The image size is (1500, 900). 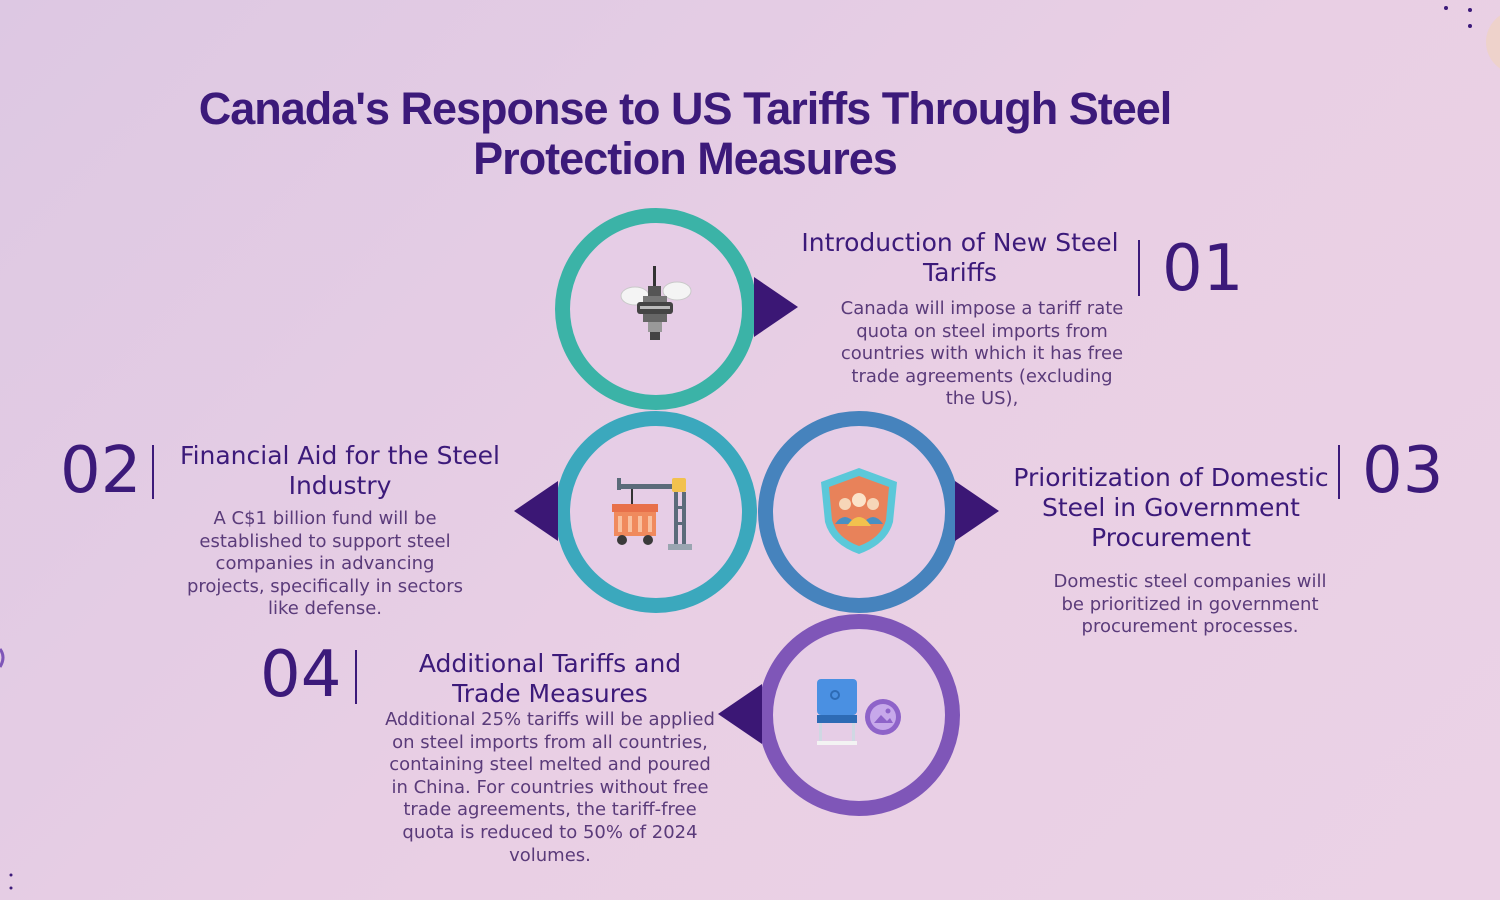 I want to click on step-2-divider, so click(x=153, y=472).